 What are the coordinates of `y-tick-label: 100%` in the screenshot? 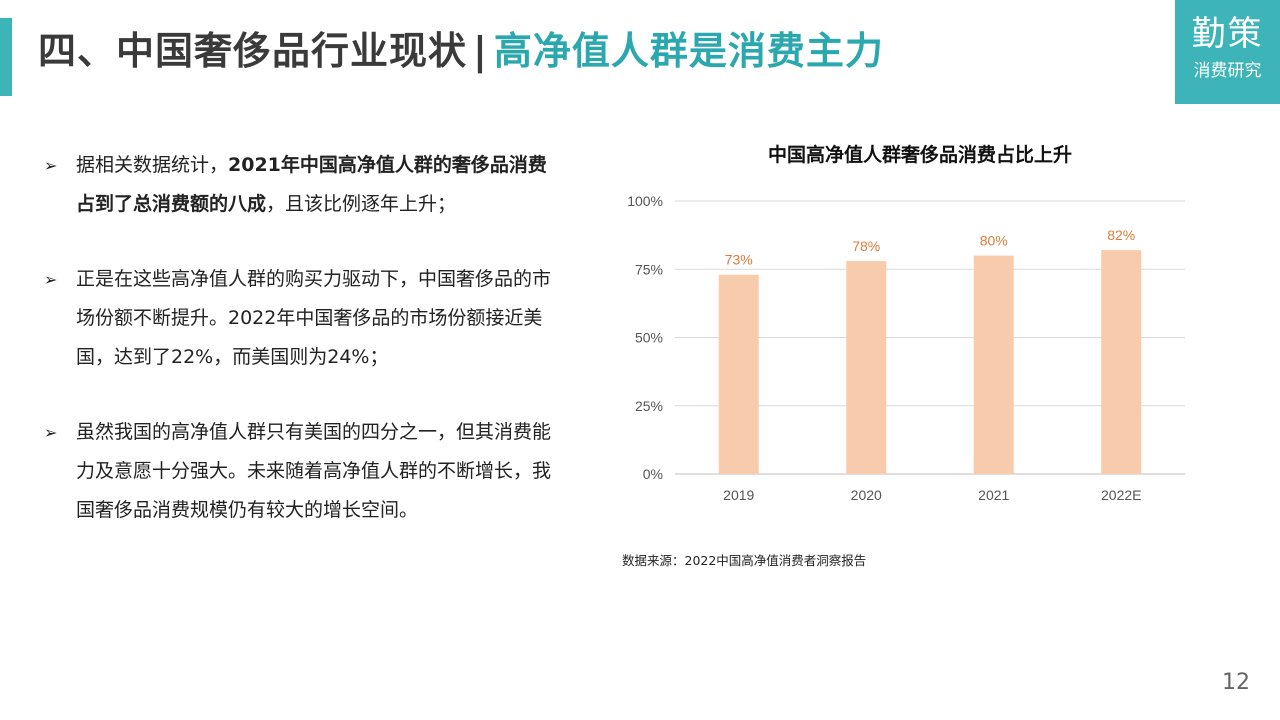 It's located at (645, 201).